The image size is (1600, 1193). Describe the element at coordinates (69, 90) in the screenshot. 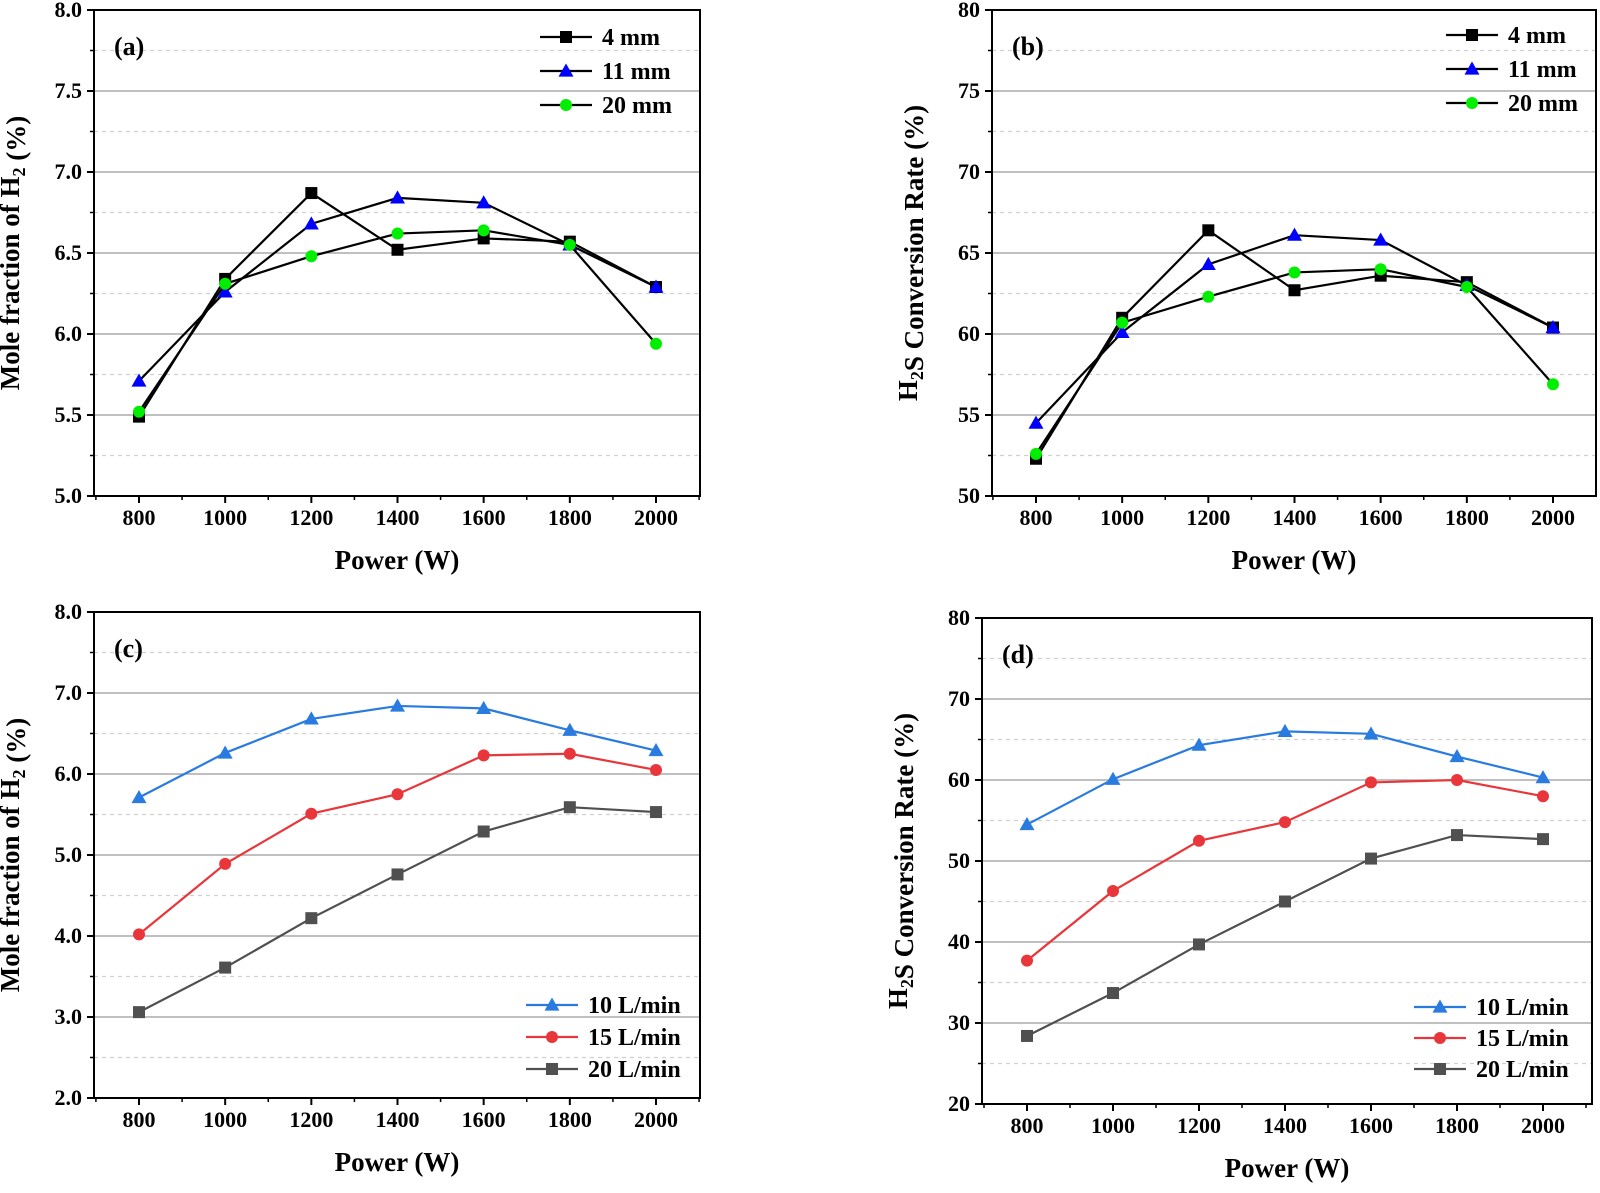

I see `y-tick-label: 7.5` at that location.